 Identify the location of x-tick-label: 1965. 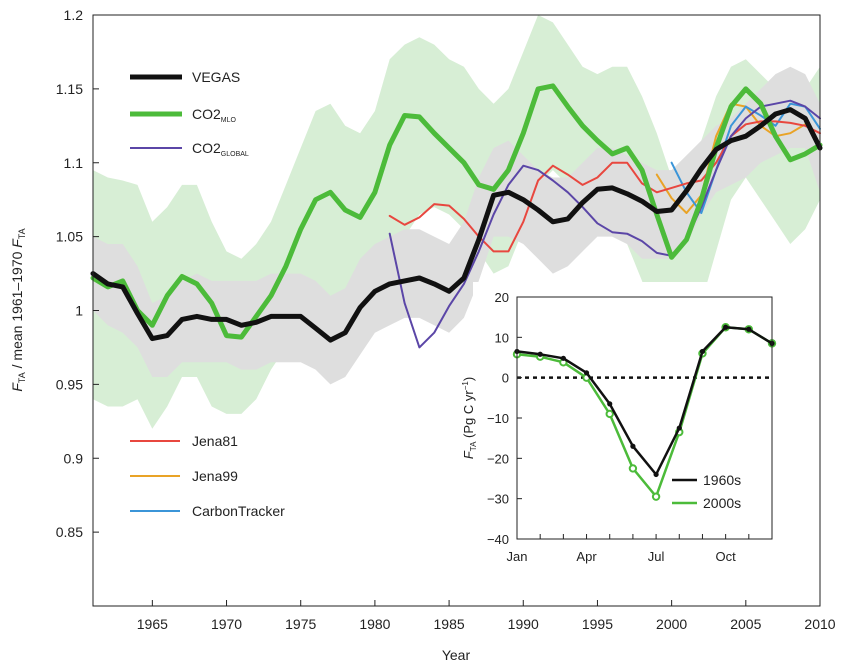
(152, 624).